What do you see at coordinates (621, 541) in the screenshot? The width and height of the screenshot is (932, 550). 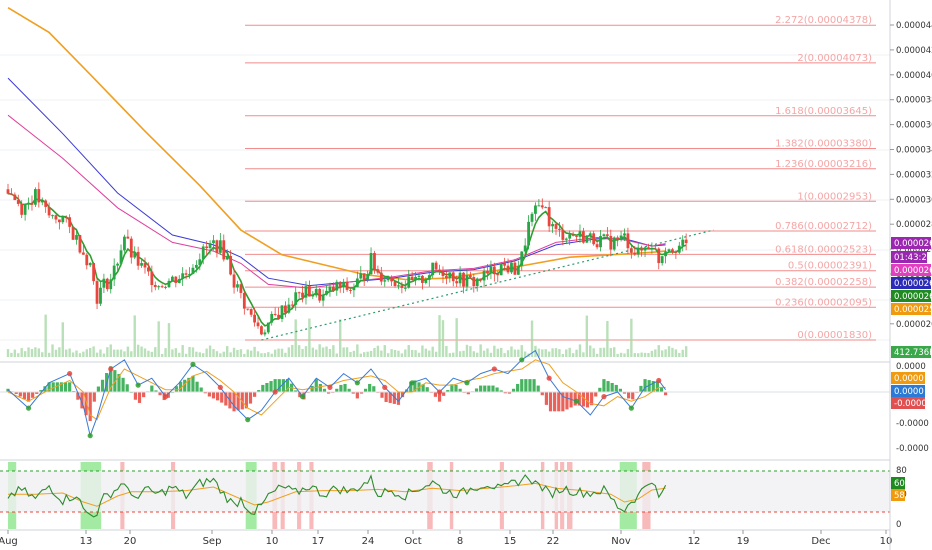 I see `x-tick-label: Nov` at bounding box center [621, 541].